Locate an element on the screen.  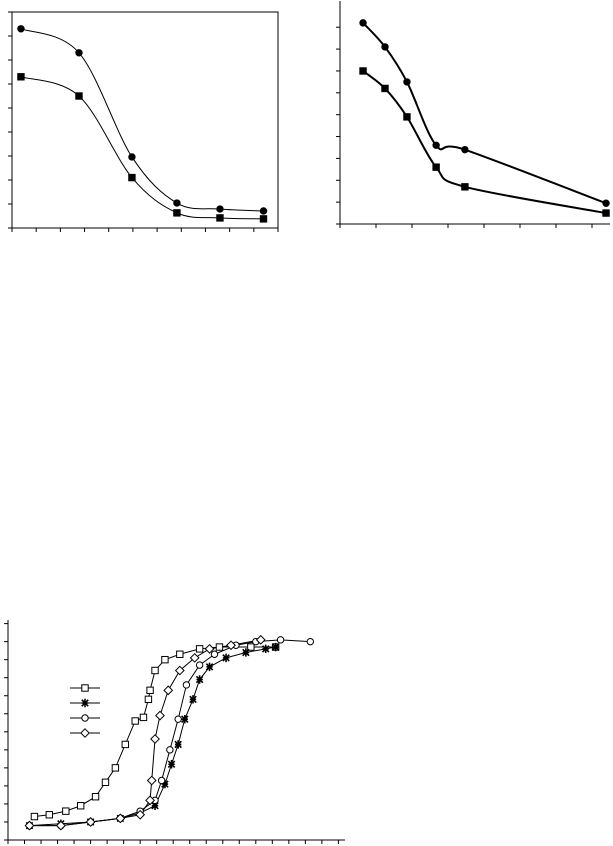
plot-frame is located at coordinates (145, 120).